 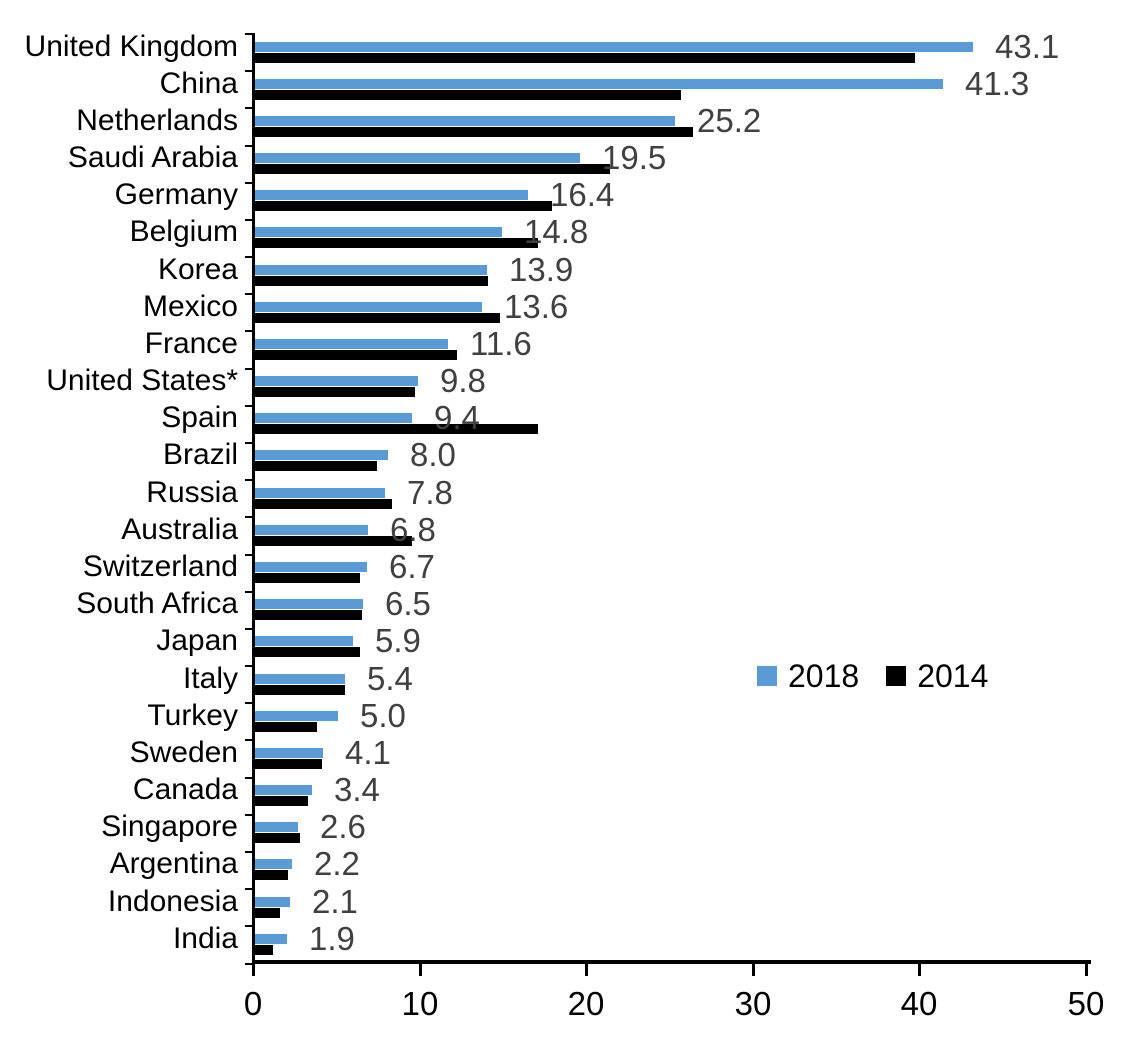 What do you see at coordinates (183, 752) in the screenshot?
I see `category-label: Sweden` at bounding box center [183, 752].